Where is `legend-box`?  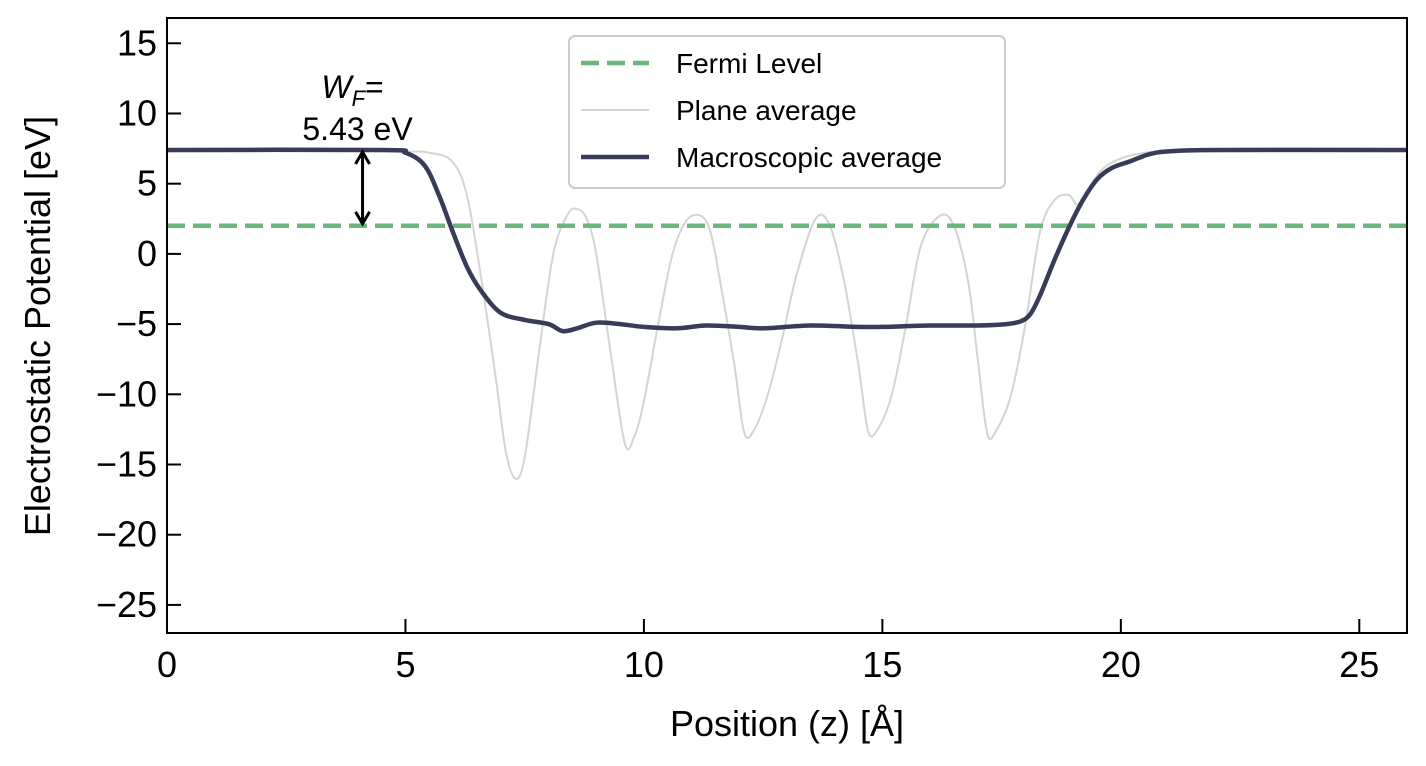
legend-box is located at coordinates (787, 112).